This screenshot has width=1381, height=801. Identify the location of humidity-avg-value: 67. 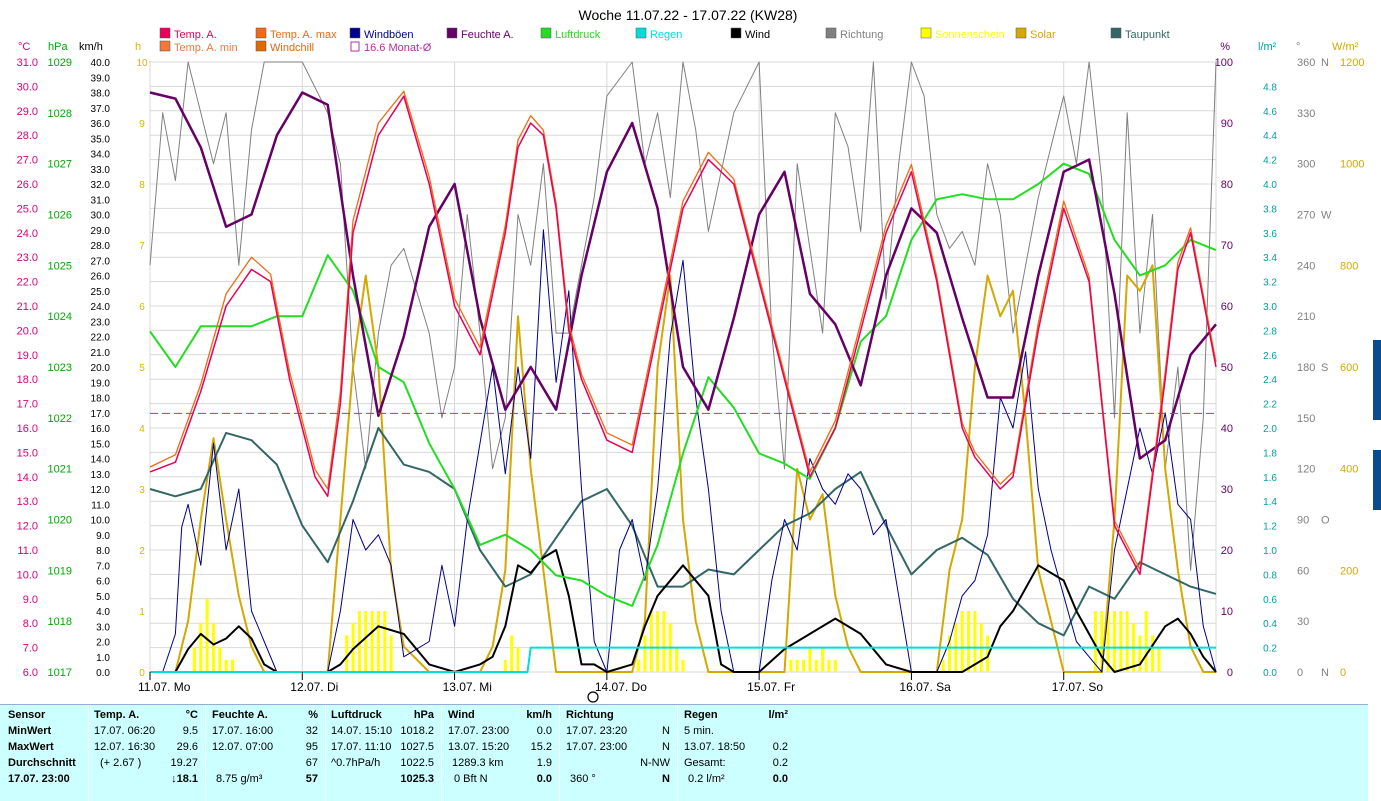
(311, 763).